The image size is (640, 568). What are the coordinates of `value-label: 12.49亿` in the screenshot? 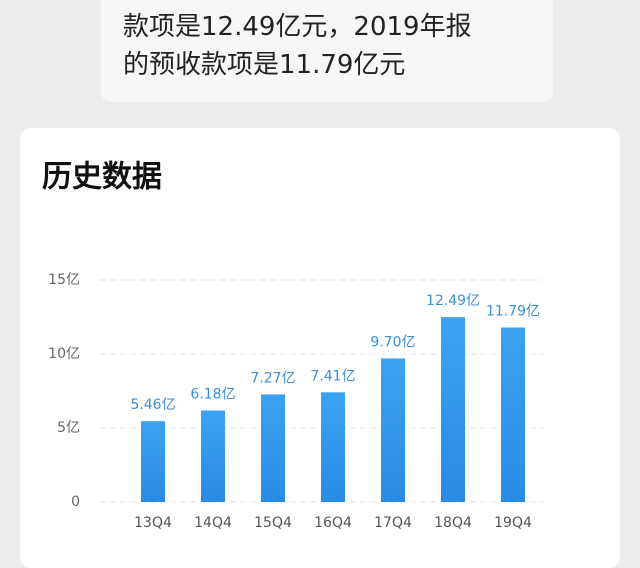 It's located at (453, 301).